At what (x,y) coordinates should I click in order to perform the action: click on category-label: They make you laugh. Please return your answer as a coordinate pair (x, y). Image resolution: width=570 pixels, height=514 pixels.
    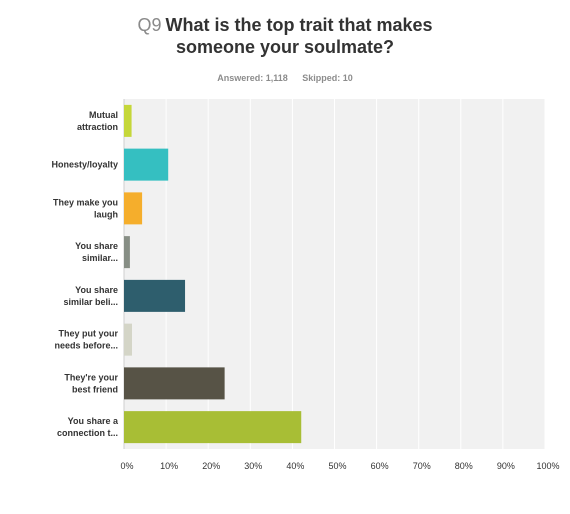
    Looking at the image, I should click on (85, 208).